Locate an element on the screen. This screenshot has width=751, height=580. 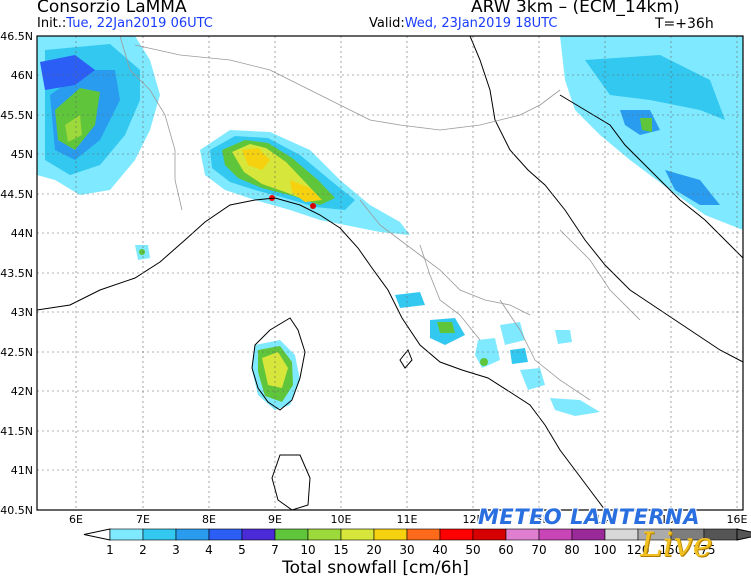
colorbar-title: Total snowfall [cm/6h] is located at coordinates (375, 568).